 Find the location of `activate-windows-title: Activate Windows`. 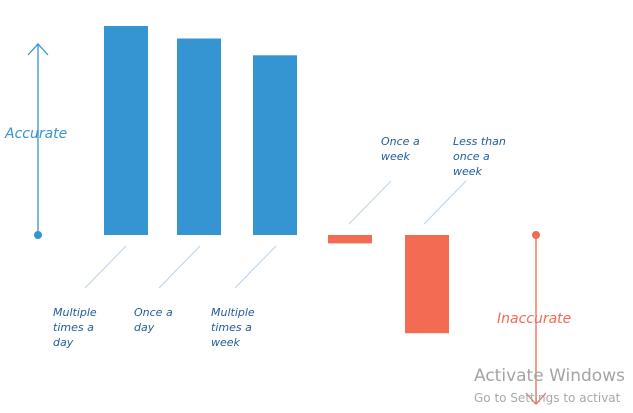

activate-windows-title: Activate Windows is located at coordinates (549, 376).